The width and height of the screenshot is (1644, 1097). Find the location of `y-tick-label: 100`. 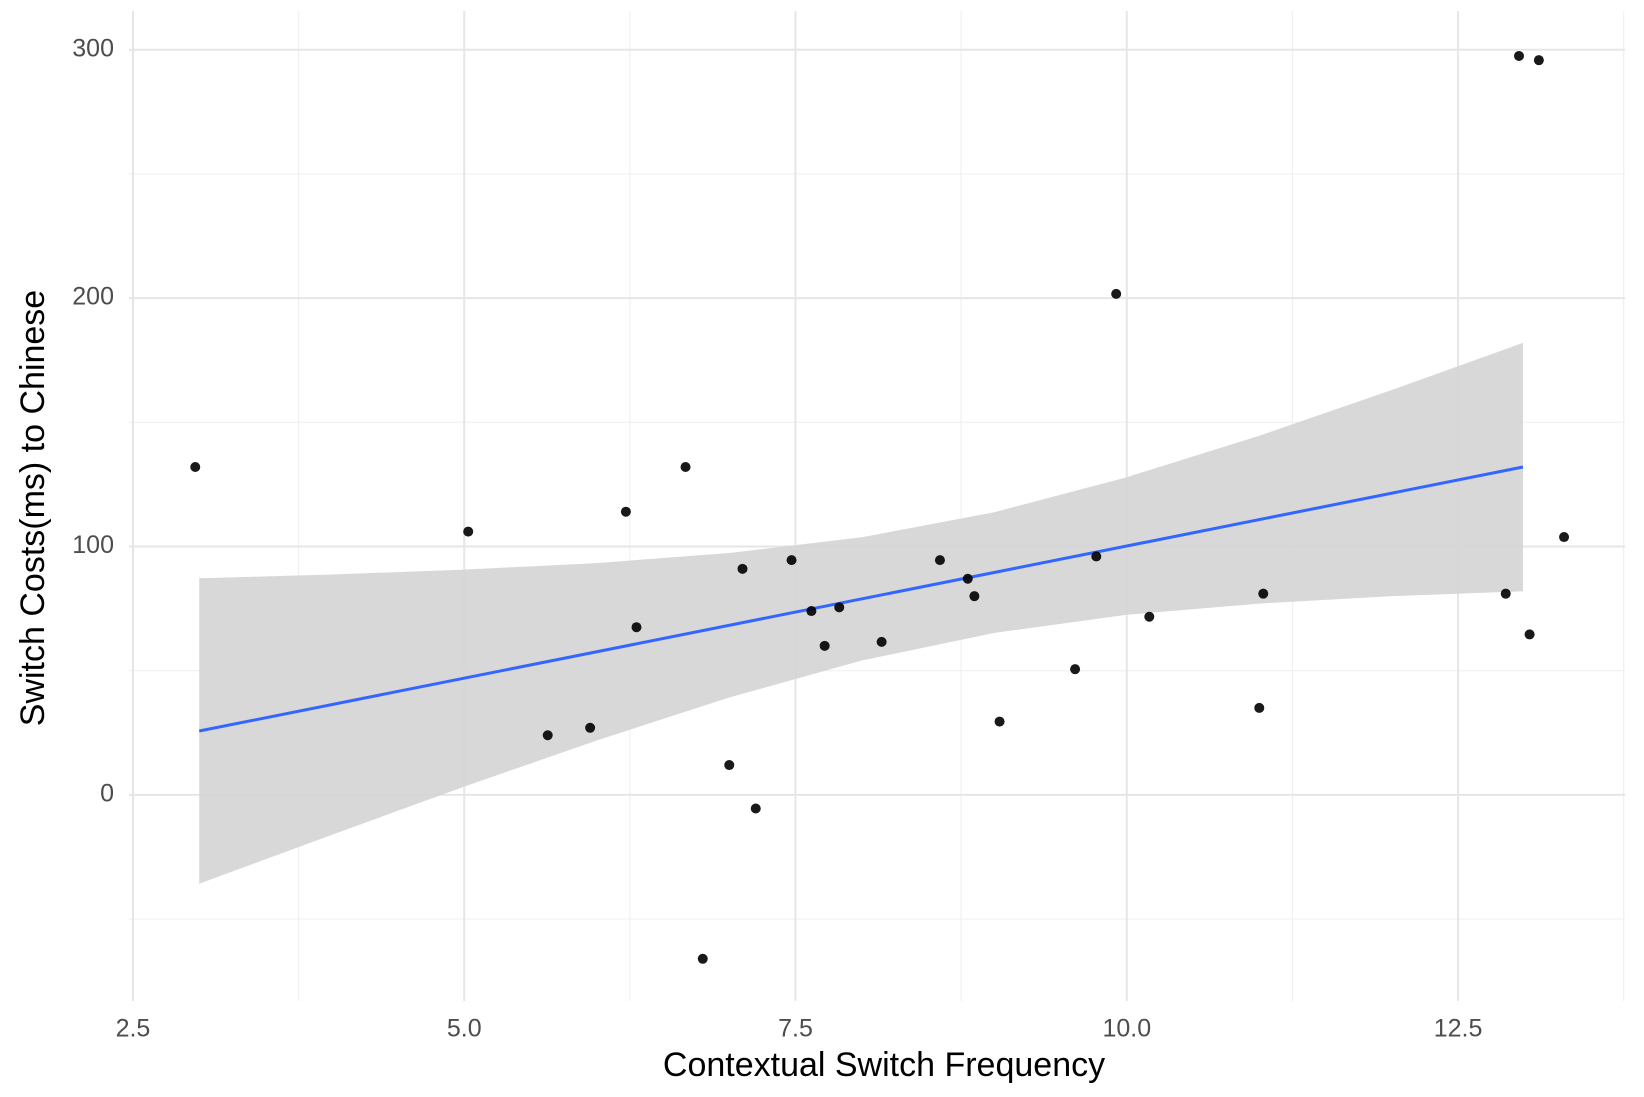

y-tick-label: 100 is located at coordinates (93, 545).